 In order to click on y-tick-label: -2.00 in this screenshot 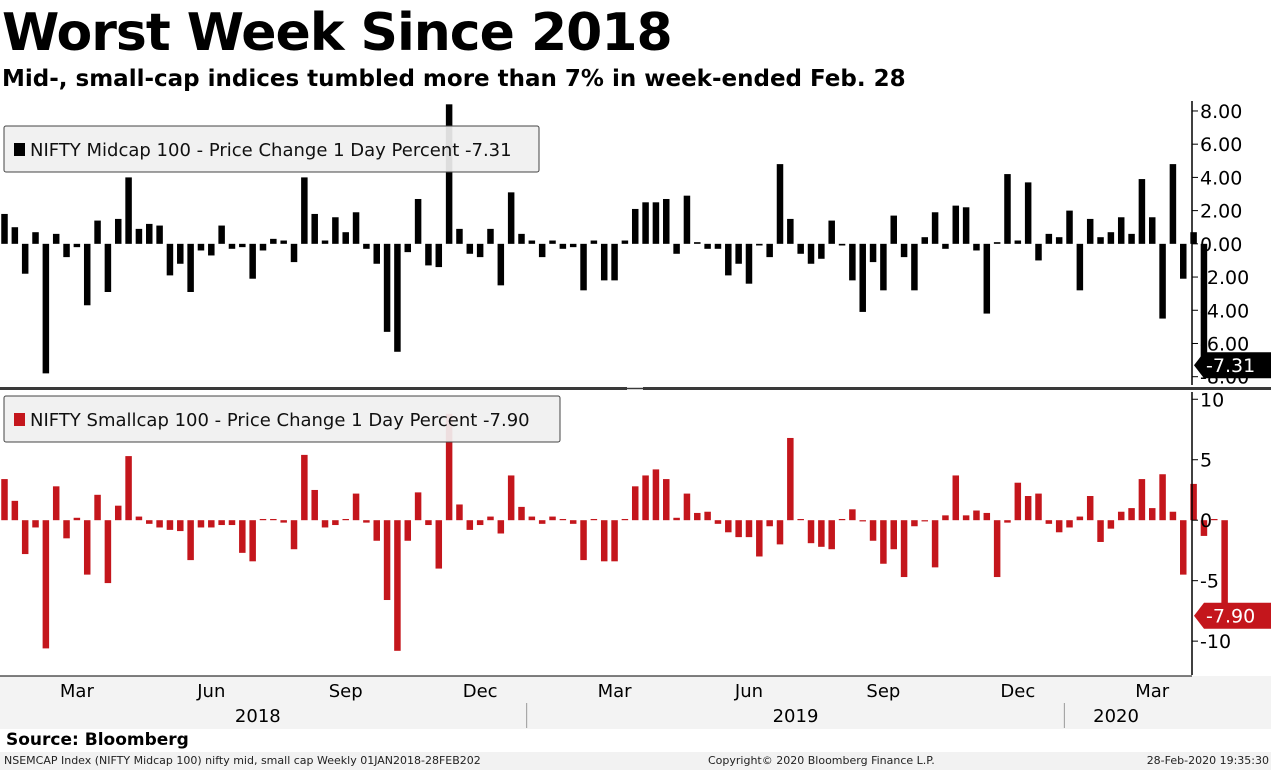, I will do `click(1224, 278)`.